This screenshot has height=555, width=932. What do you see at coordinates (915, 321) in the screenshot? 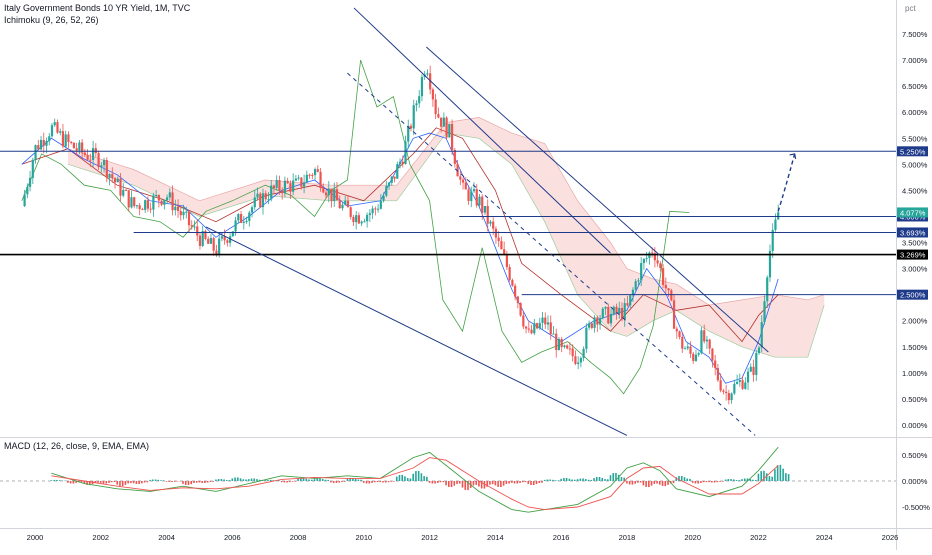
I see `y-tick-label: 2.000%` at bounding box center [915, 321].